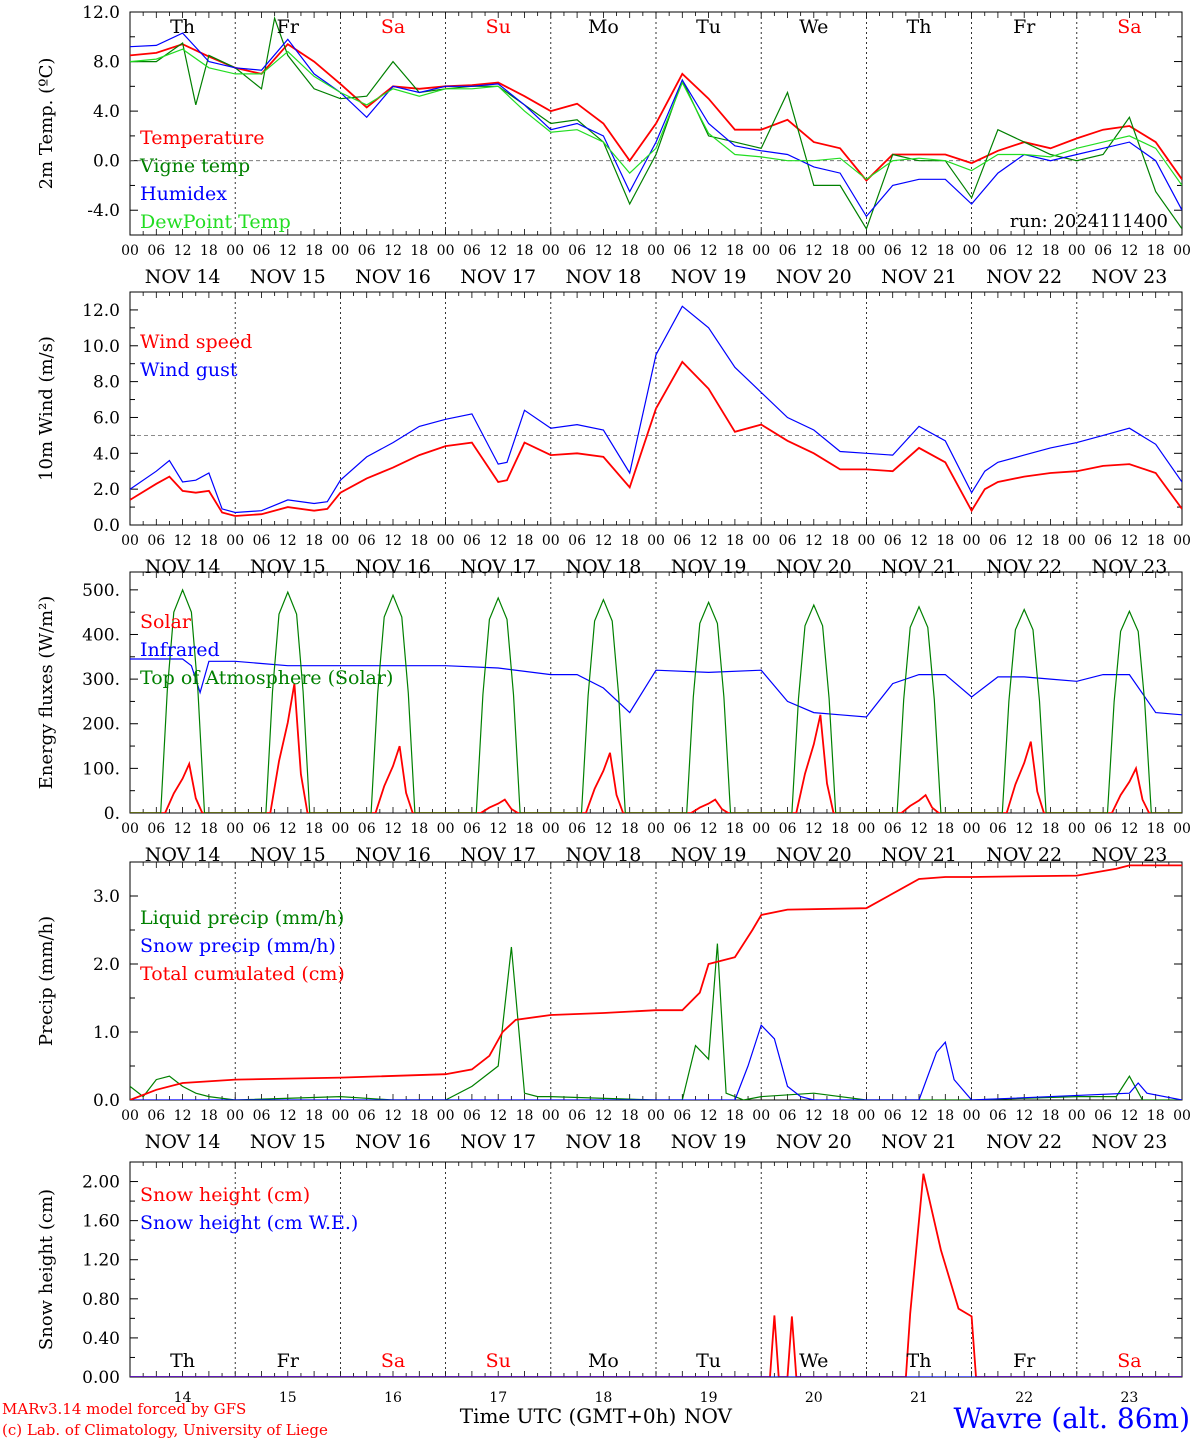  Describe the element at coordinates (106, 418) in the screenshot. I see `y-tick-label: 6.0` at that location.